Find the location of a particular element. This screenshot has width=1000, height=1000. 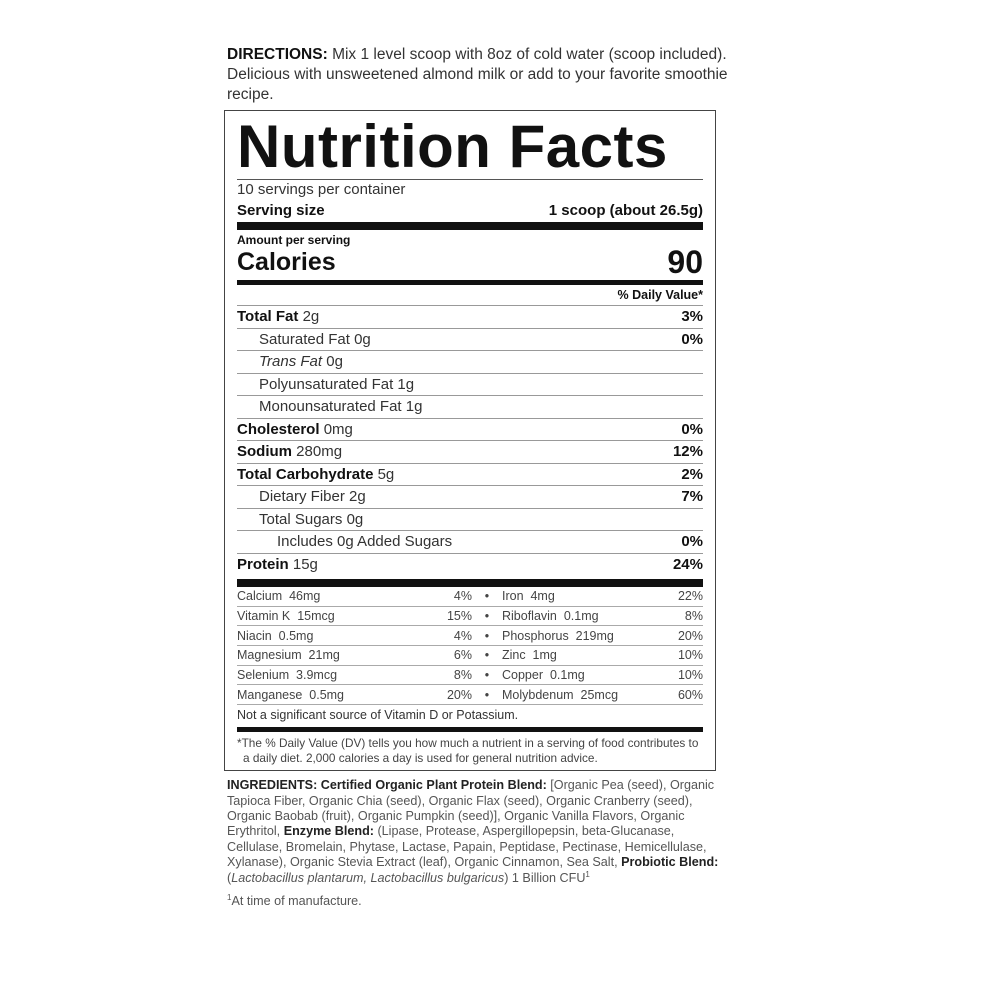

nutrient-label: Total Carbohydrate is located at coordinates (305, 474).